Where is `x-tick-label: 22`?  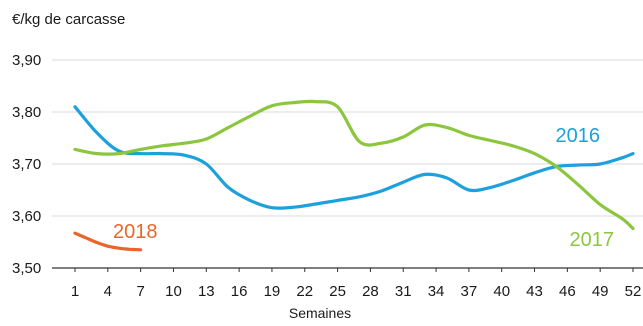
x-tick-label: 22 is located at coordinates (304, 291).